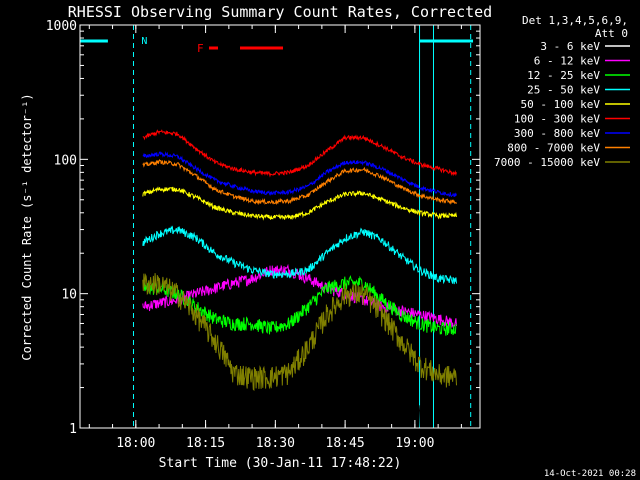 The height and width of the screenshot is (480, 640). Describe the element at coordinates (69, 295) in the screenshot. I see `y-tick-label-1: 10` at that location.